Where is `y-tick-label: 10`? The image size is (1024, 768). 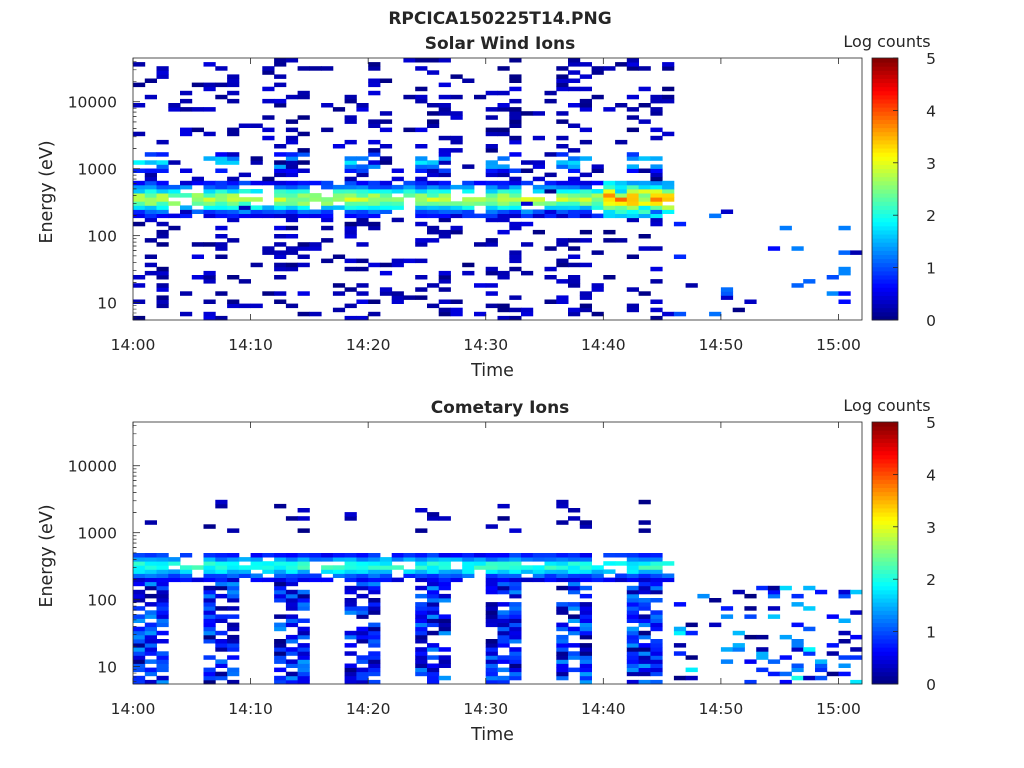
y-tick-label: 10 is located at coordinates (107, 304).